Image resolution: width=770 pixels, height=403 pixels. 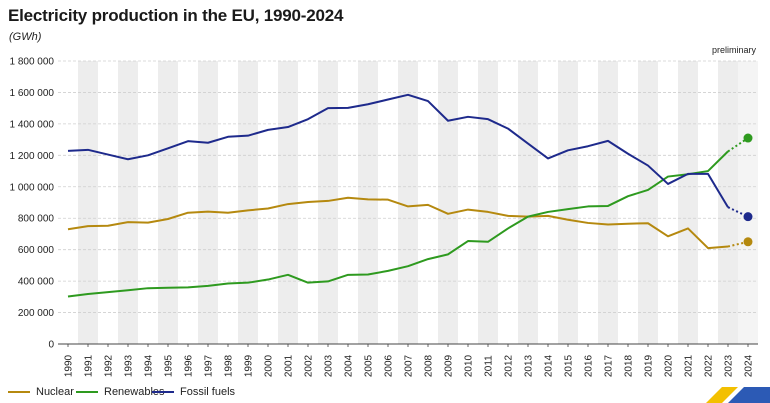 I want to click on x-tick-label: 2010, so click(x=469, y=365).